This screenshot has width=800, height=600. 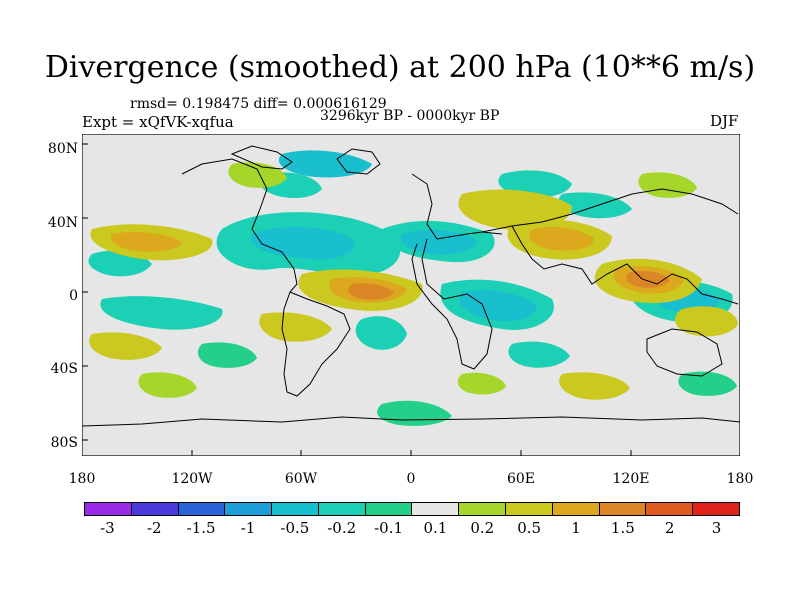 What do you see at coordinates (82, 479) in the screenshot?
I see `lon-label-180w: 180` at bounding box center [82, 479].